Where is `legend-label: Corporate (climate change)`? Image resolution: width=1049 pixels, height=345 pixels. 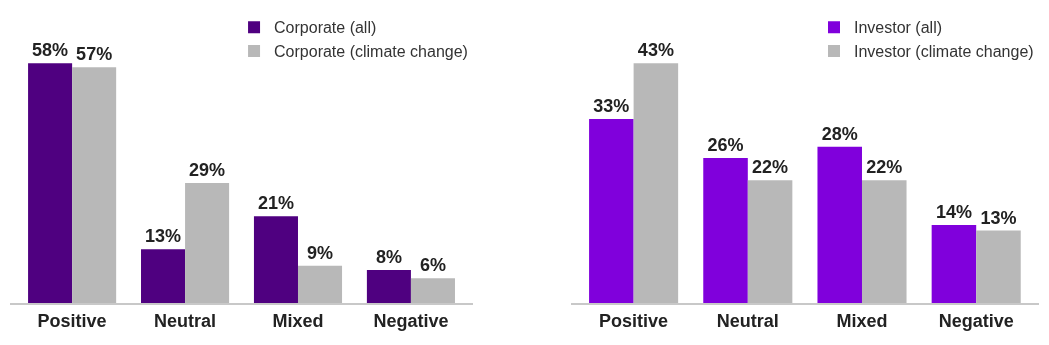
legend-label: Corporate (climate change) is located at coordinates (371, 52).